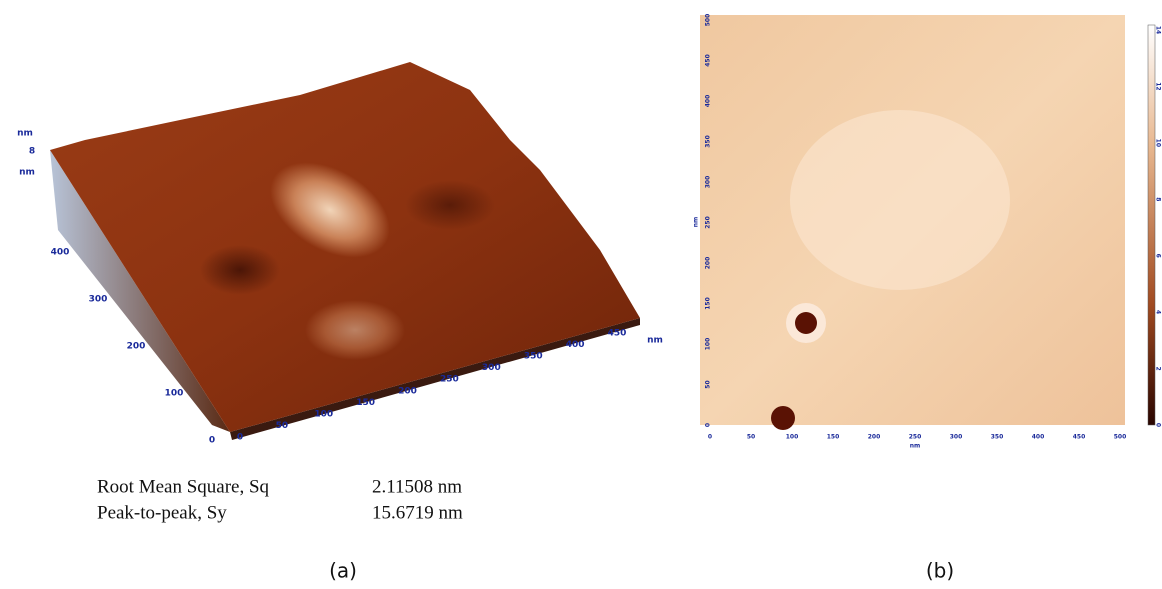 This screenshot has height=589, width=1162. I want to click on stat-label: Root Mean Square, Sq, so click(183, 486).